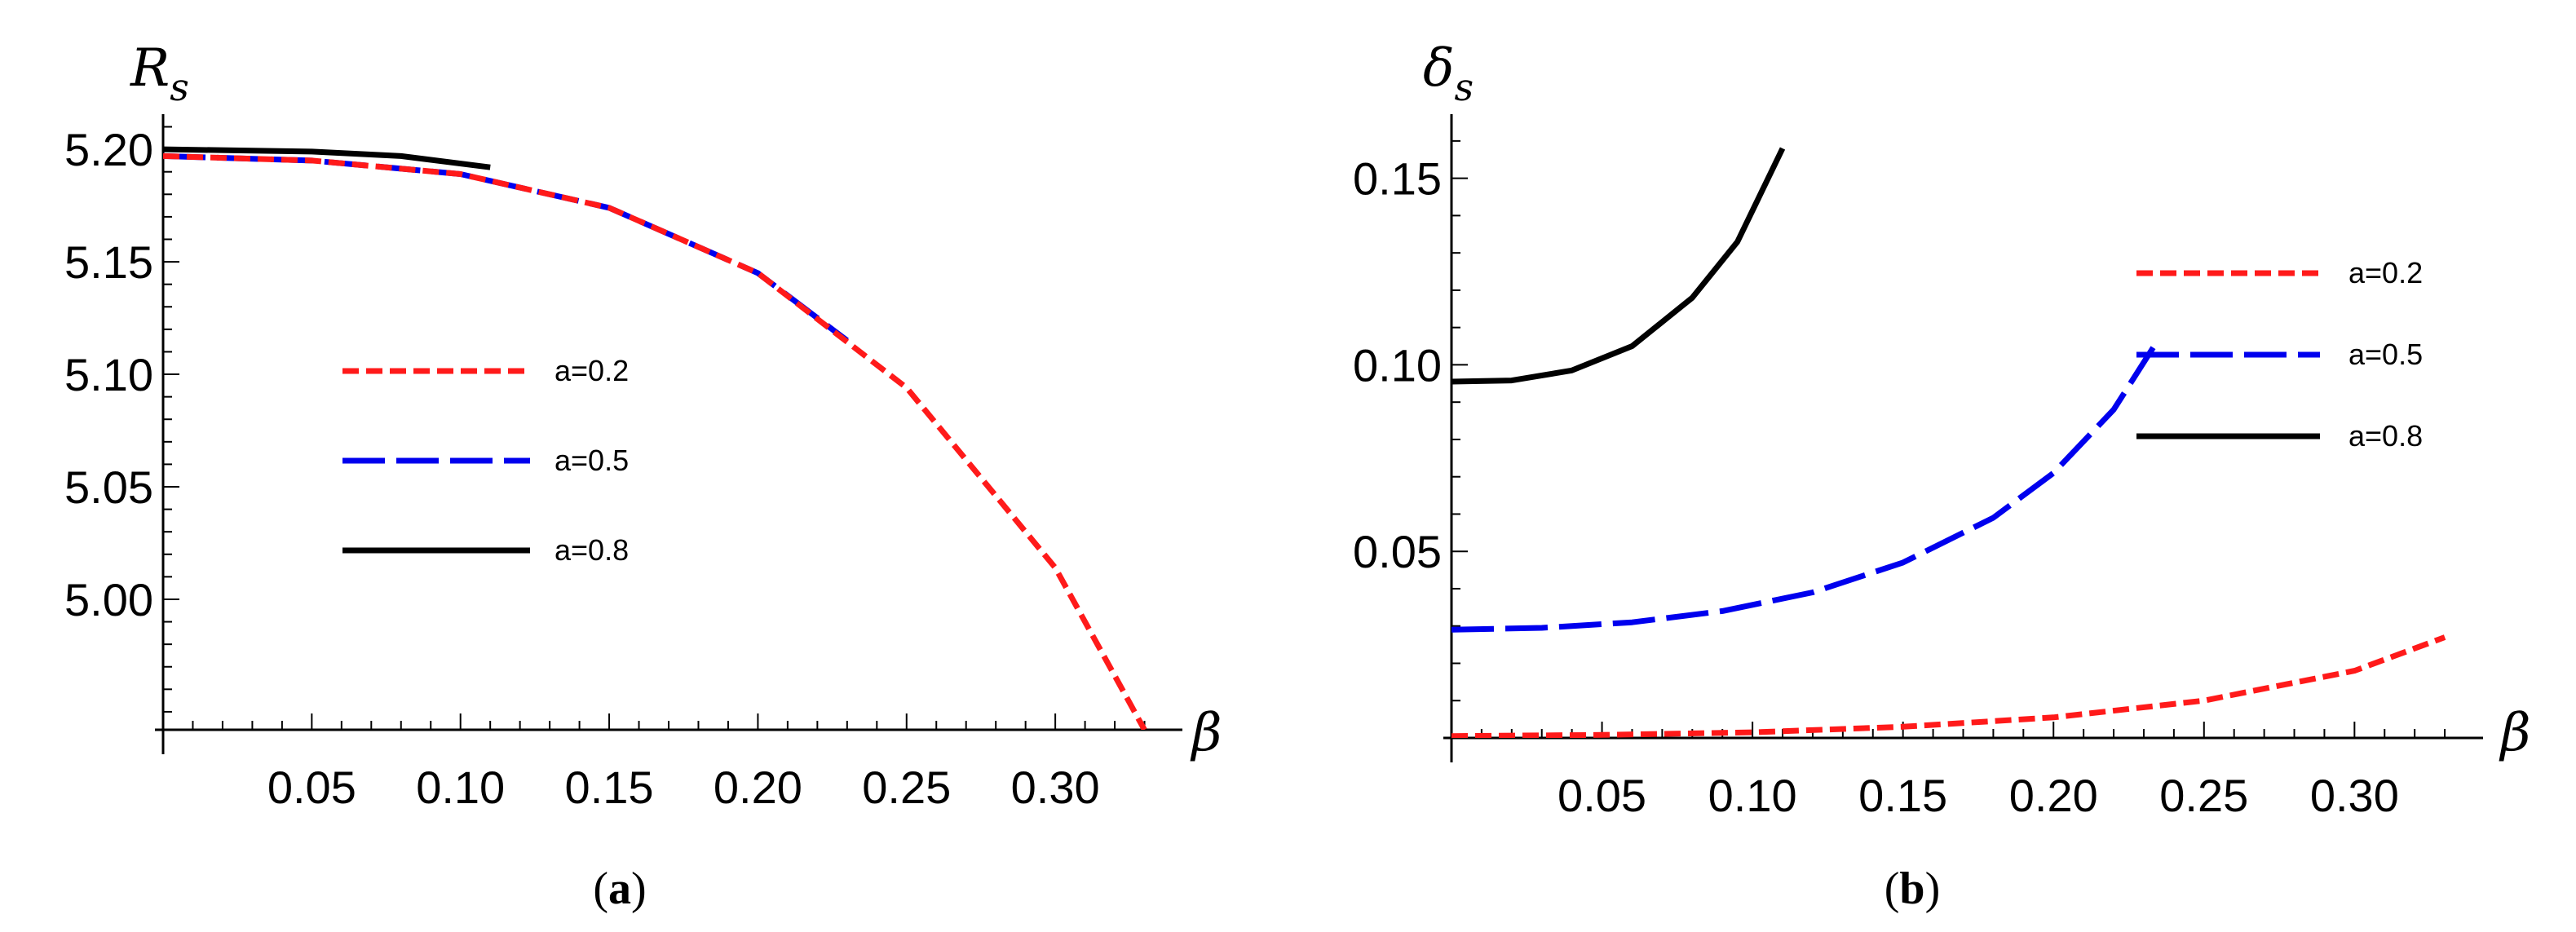  What do you see at coordinates (108, 487) in the screenshot?
I see `y-tick-label: 5.05` at bounding box center [108, 487].